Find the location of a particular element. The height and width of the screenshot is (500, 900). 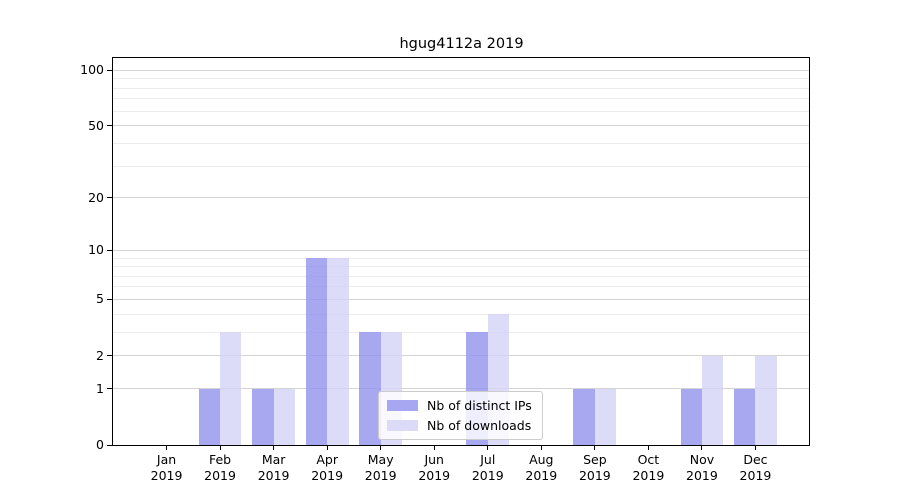

legend-item-distinct-ips: Nb of distinct IPs is located at coordinates (459, 405).